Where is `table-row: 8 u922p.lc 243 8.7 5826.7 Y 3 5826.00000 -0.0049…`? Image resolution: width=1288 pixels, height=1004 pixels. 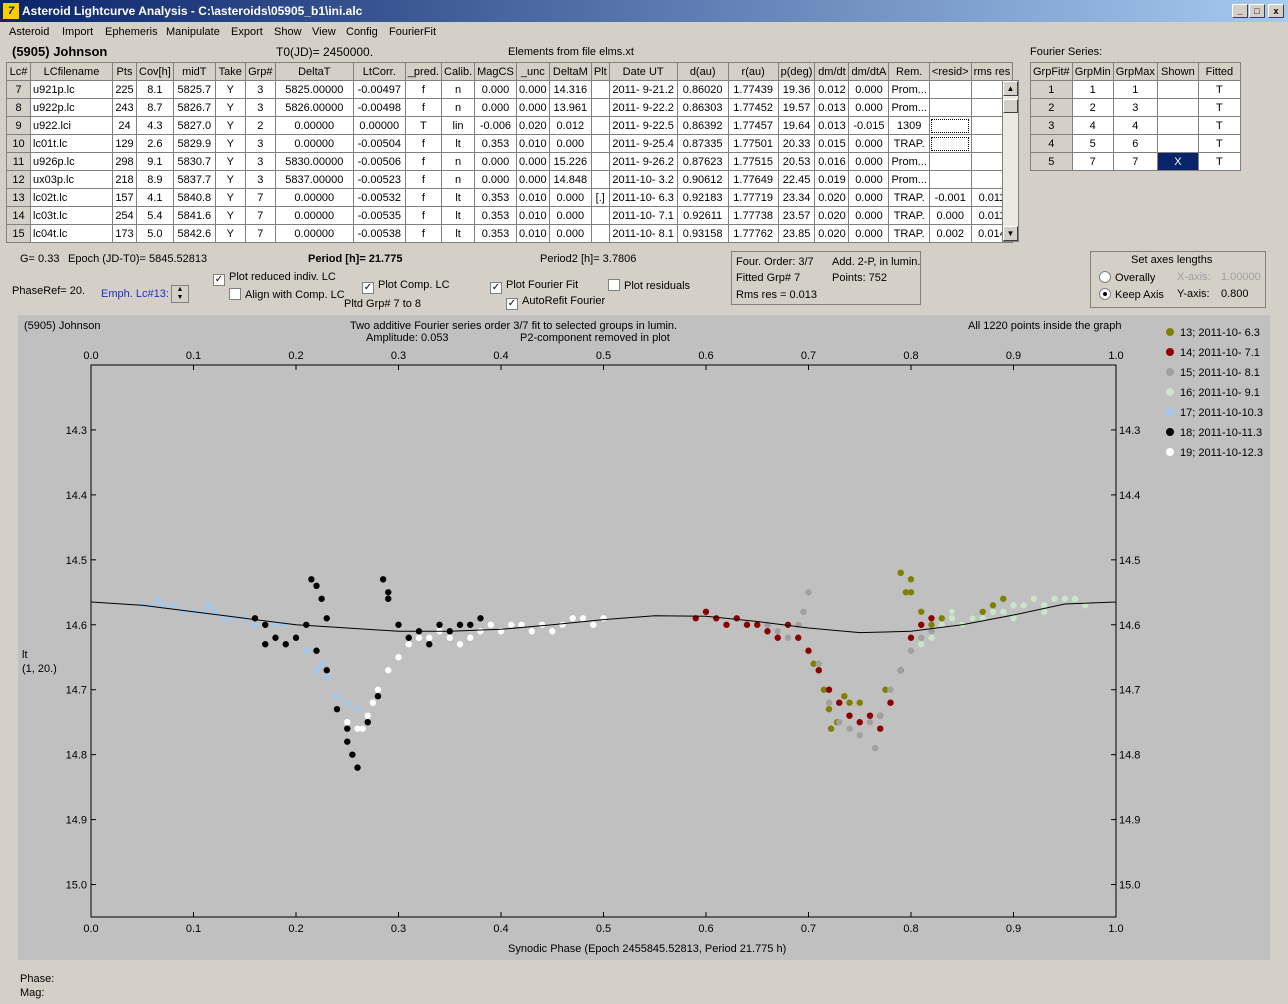
table-row: 8 u922p.lc 243 8.7 5826.7 Y 3 5826.00000 -0.0049… is located at coordinates (510, 107).